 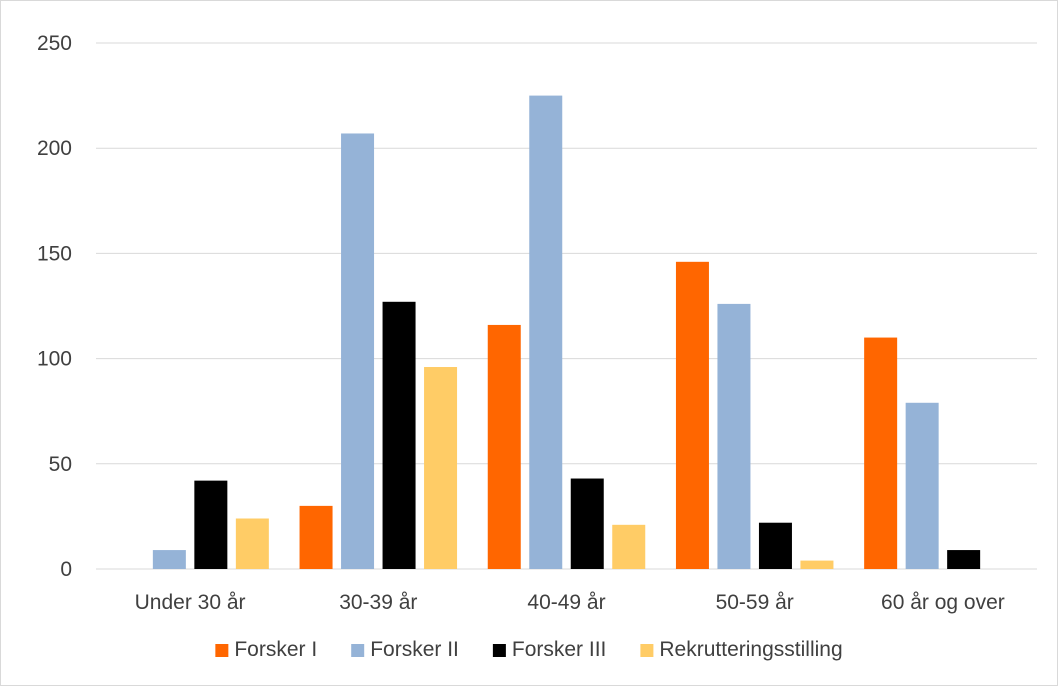 What do you see at coordinates (54, 43) in the screenshot?
I see `y-tick-label: 250` at bounding box center [54, 43].